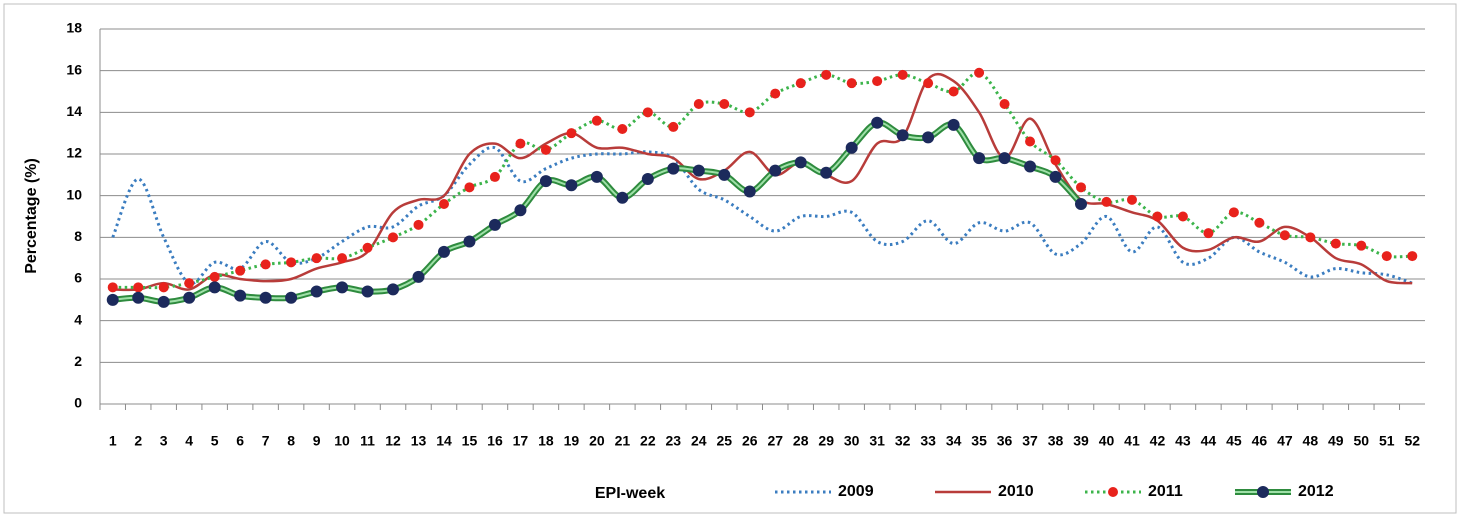 This screenshot has width=1461, height=517. Describe the element at coordinates (74, 69) in the screenshot. I see `y-tick-label: 16` at that location.